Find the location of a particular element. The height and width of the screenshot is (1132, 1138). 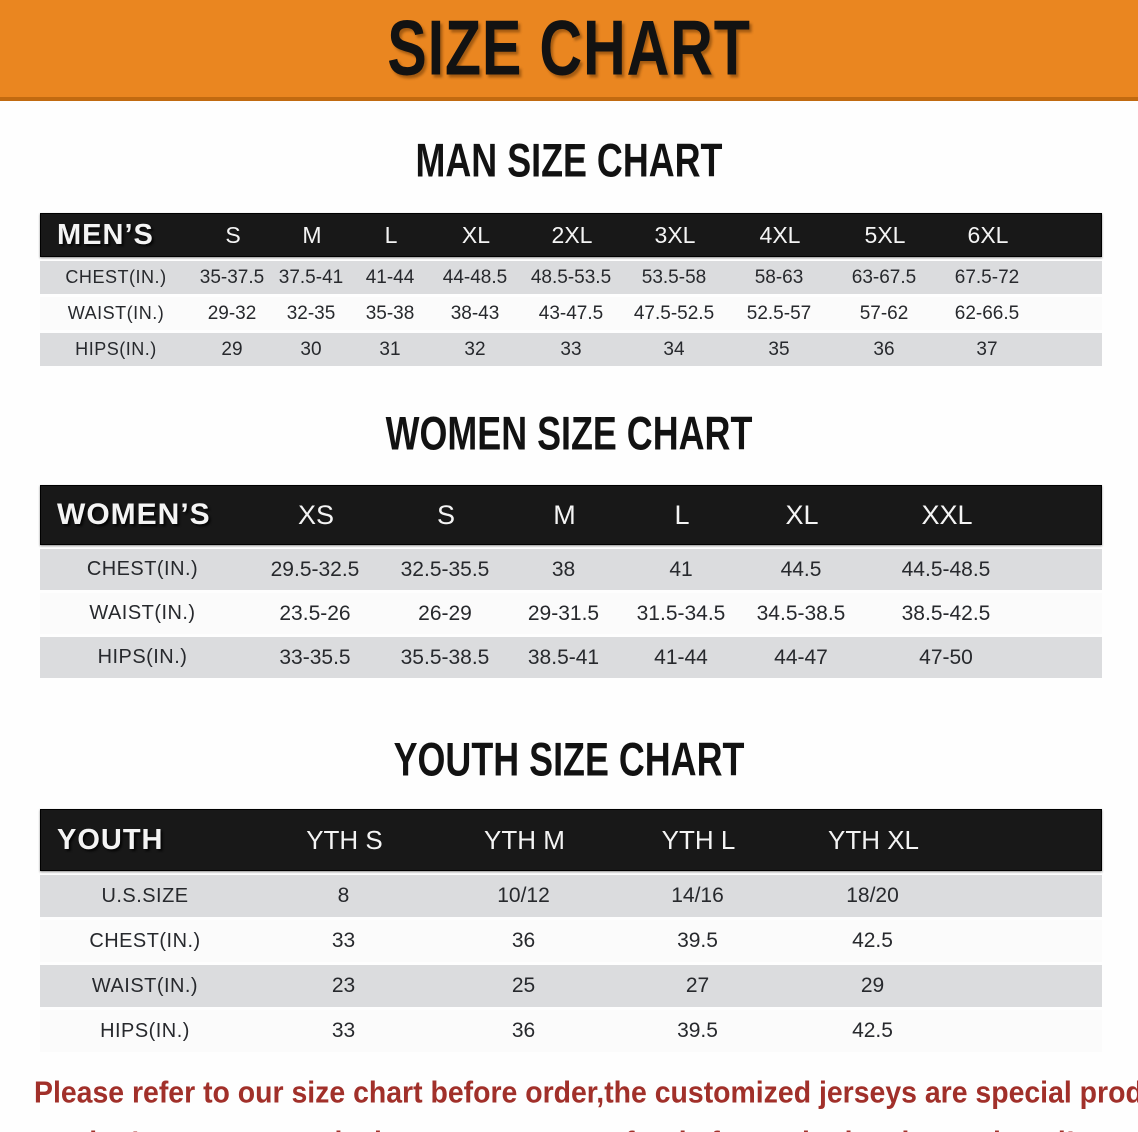

women-value-cell: 44-47 is located at coordinates (801, 657).